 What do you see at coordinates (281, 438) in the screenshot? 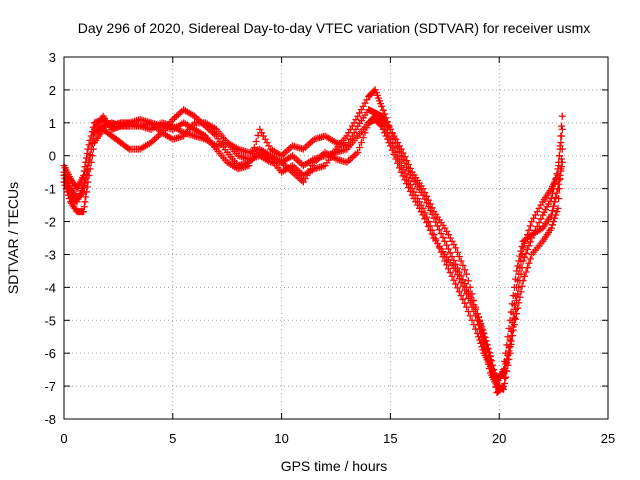
I see `x-tick-label: 10` at bounding box center [281, 438].